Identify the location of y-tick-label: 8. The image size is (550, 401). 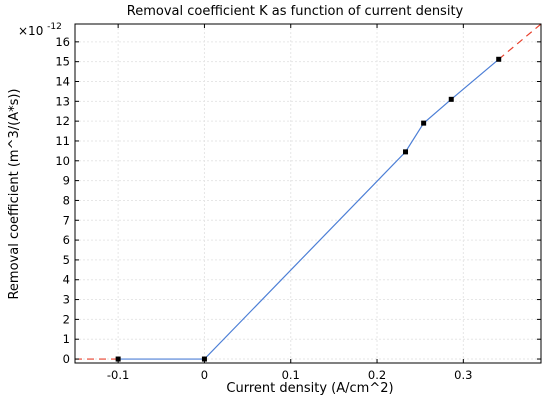
(66, 200).